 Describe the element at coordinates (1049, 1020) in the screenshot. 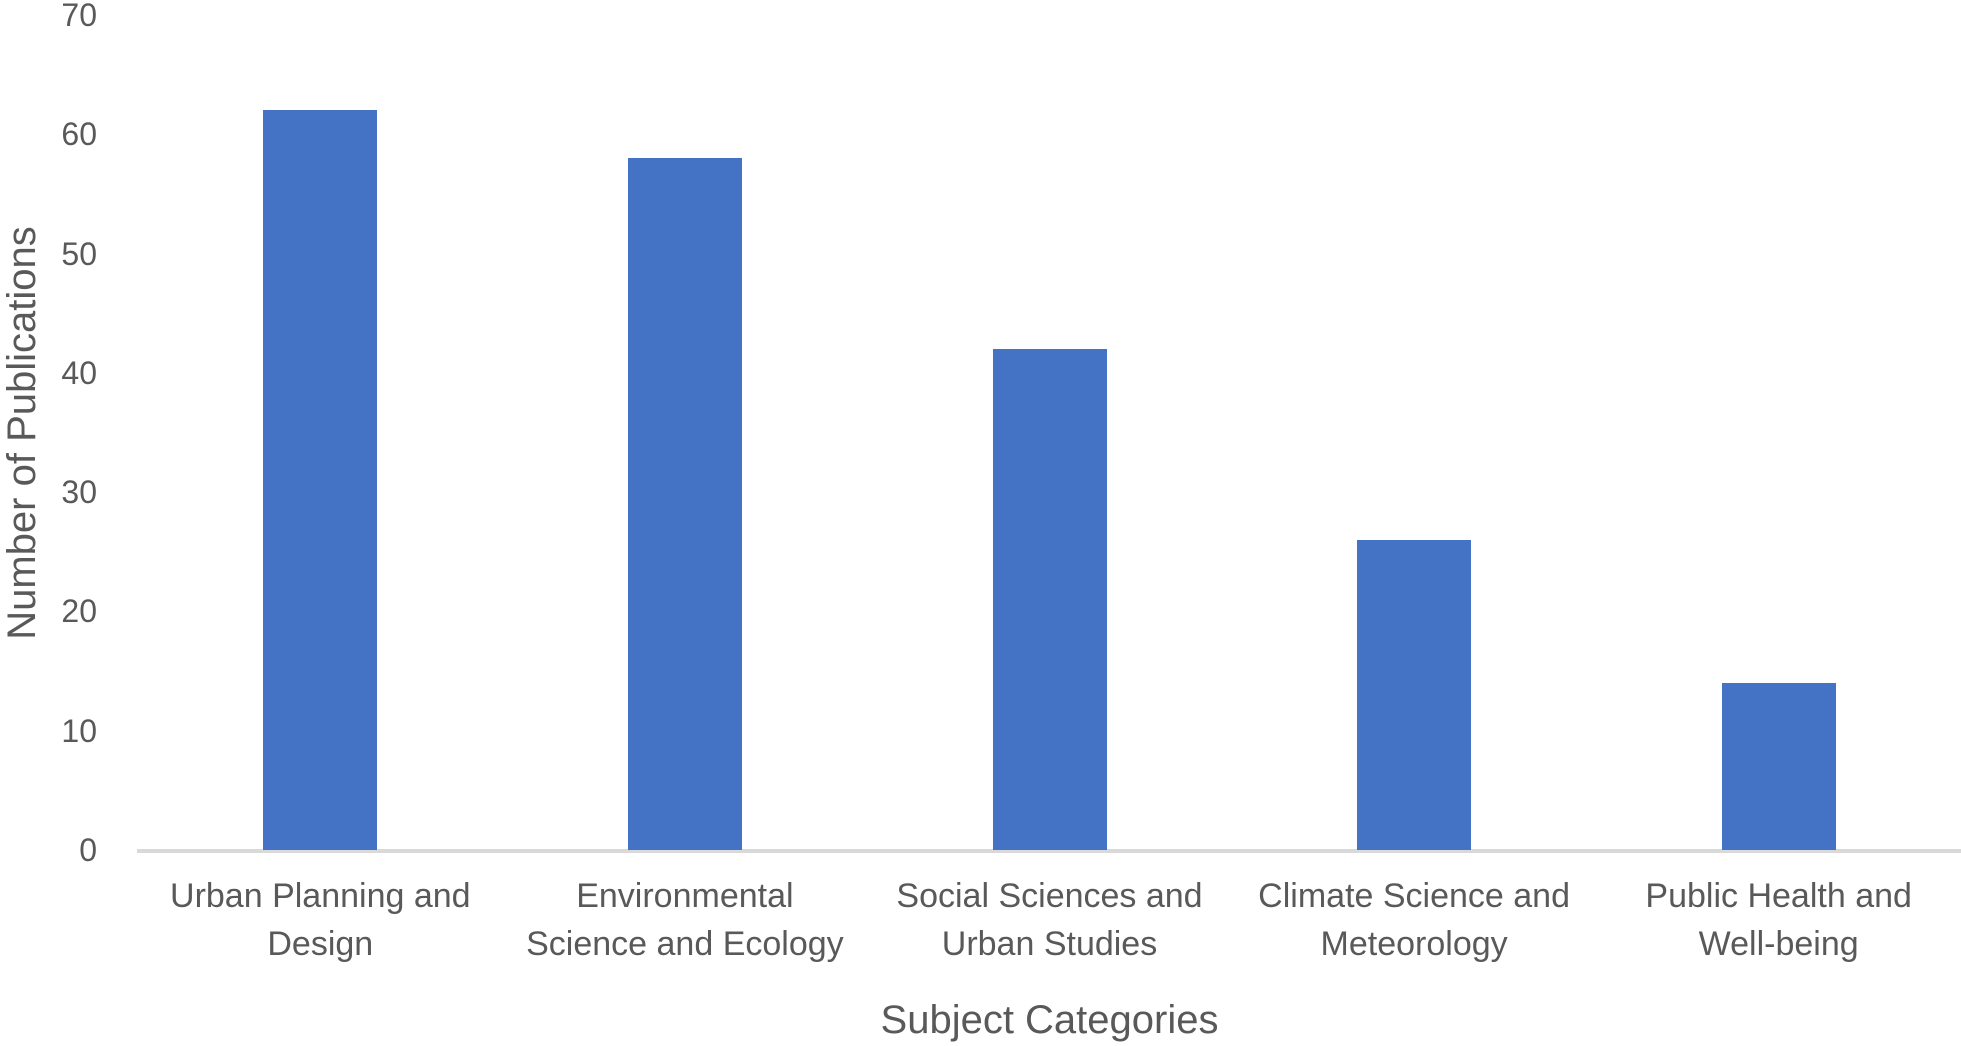

I see `x-axis-title: Subject Categories` at that location.